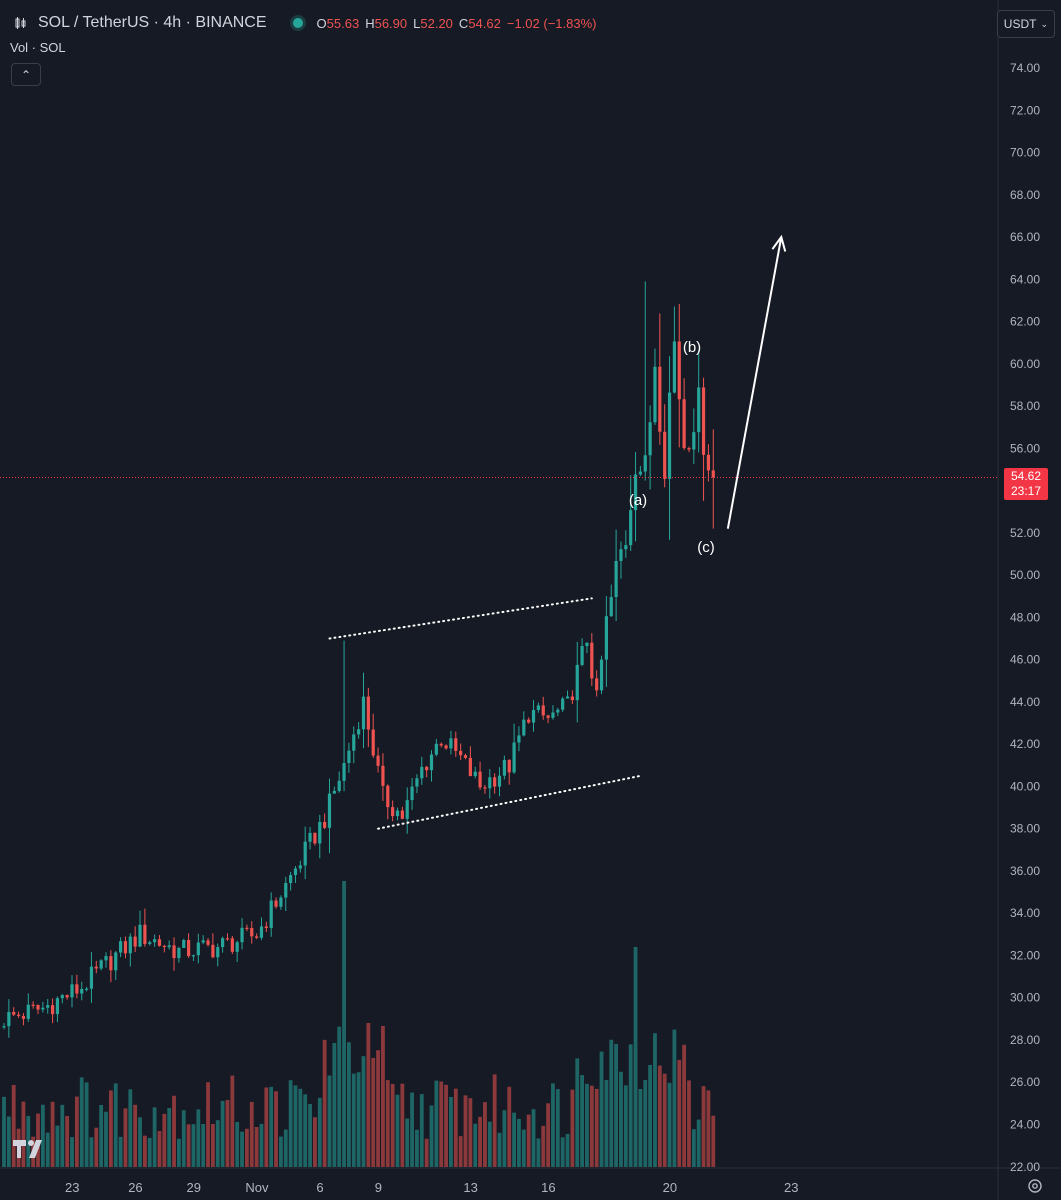  What do you see at coordinates (1026, 476) in the screenshot?
I see `last-price-value: 54.62` at bounding box center [1026, 476].